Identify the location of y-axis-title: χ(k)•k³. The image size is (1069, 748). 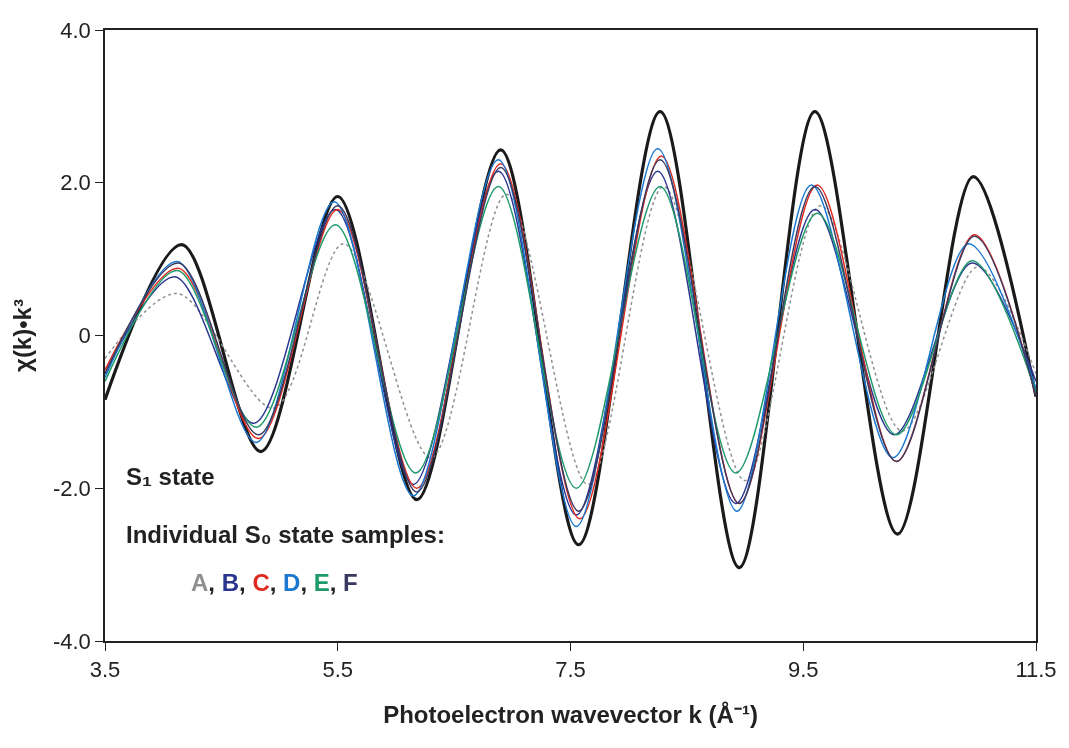
(22, 335).